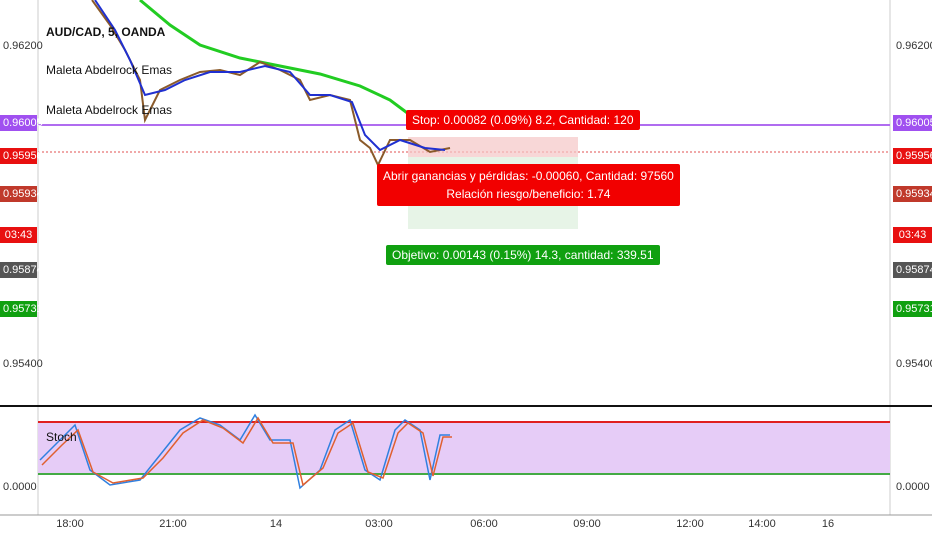 This screenshot has width=932, height=550. What do you see at coordinates (493, 147) in the screenshot?
I see `stop-zone` at bounding box center [493, 147].